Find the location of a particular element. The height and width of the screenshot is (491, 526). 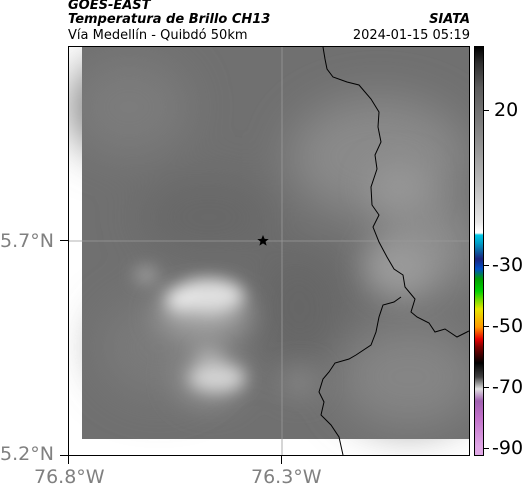

region-label: Vía Medellín - Quibdó 50km is located at coordinates (158, 35).